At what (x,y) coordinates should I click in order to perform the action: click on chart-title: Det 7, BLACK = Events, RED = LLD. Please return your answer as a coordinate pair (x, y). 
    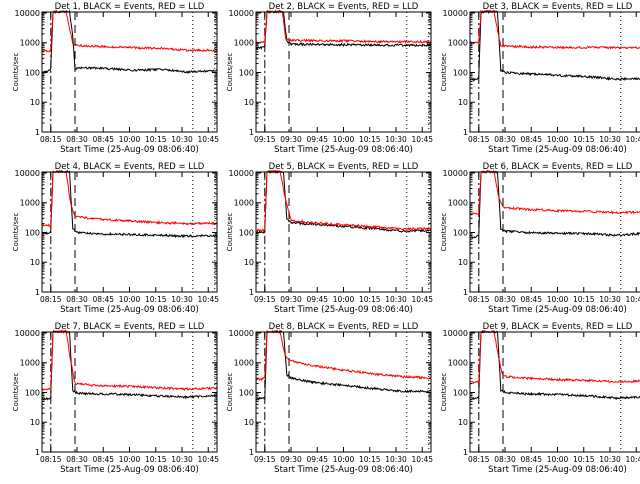
    Looking at the image, I should click on (130, 327).